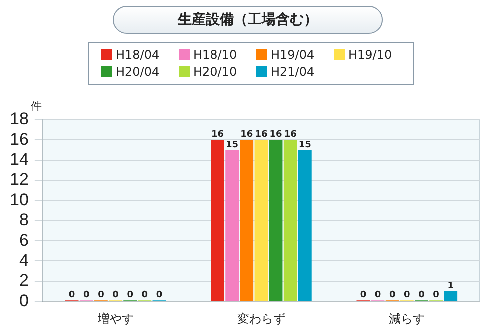 The height and width of the screenshot is (330, 500). Describe the element at coordinates (24, 220) in the screenshot. I see `y-tick-label: 8` at that location.